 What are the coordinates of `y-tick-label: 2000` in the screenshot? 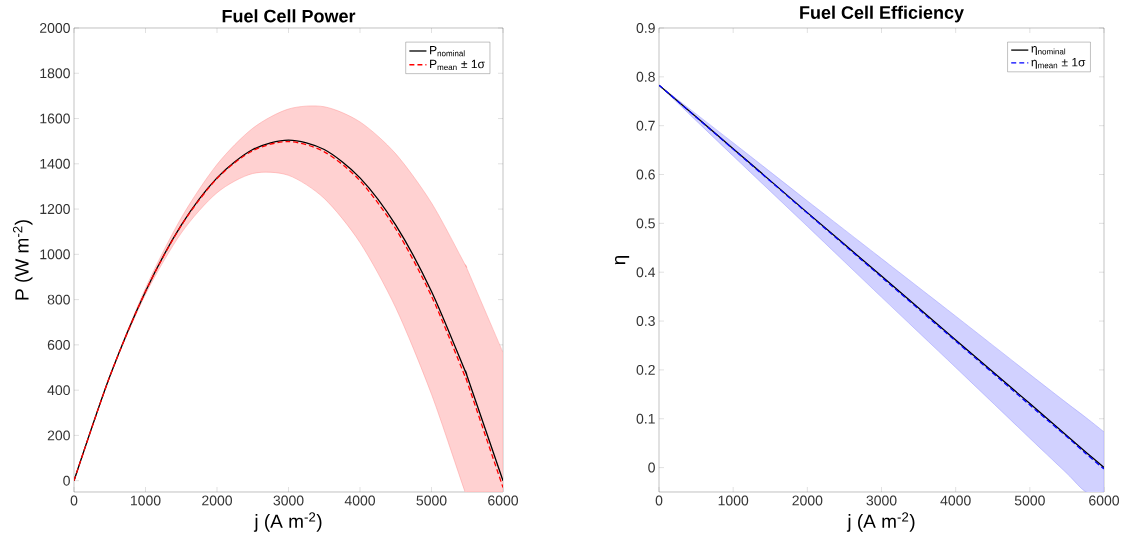 It's located at (55, 28).